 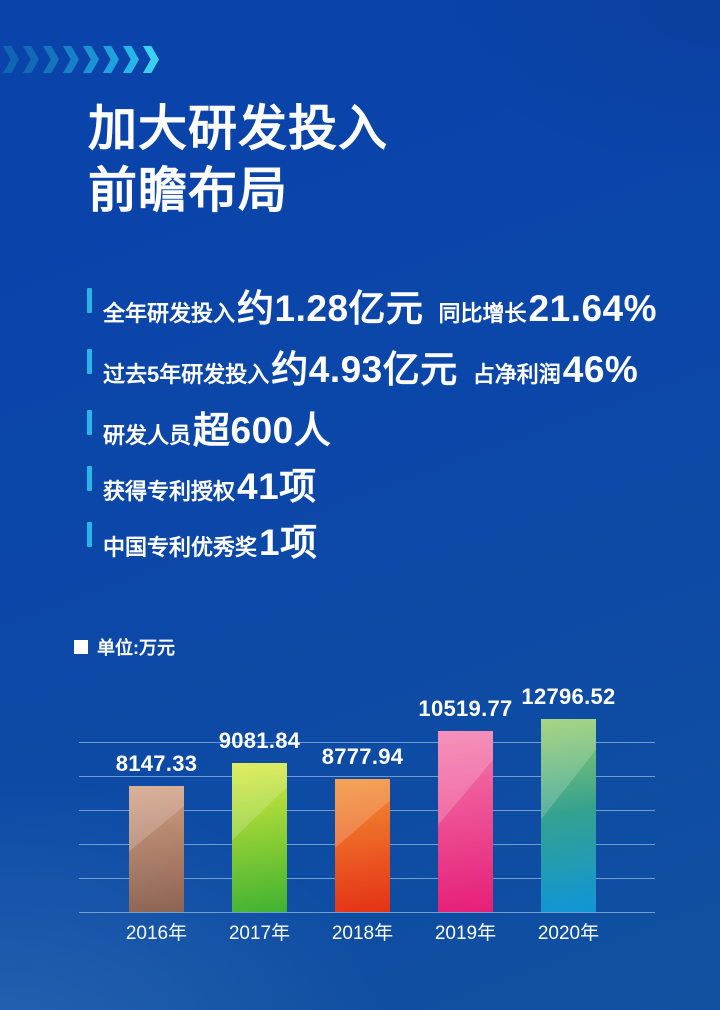 I want to click on stat-row: 研发人员 超600人, so click(x=372, y=425).